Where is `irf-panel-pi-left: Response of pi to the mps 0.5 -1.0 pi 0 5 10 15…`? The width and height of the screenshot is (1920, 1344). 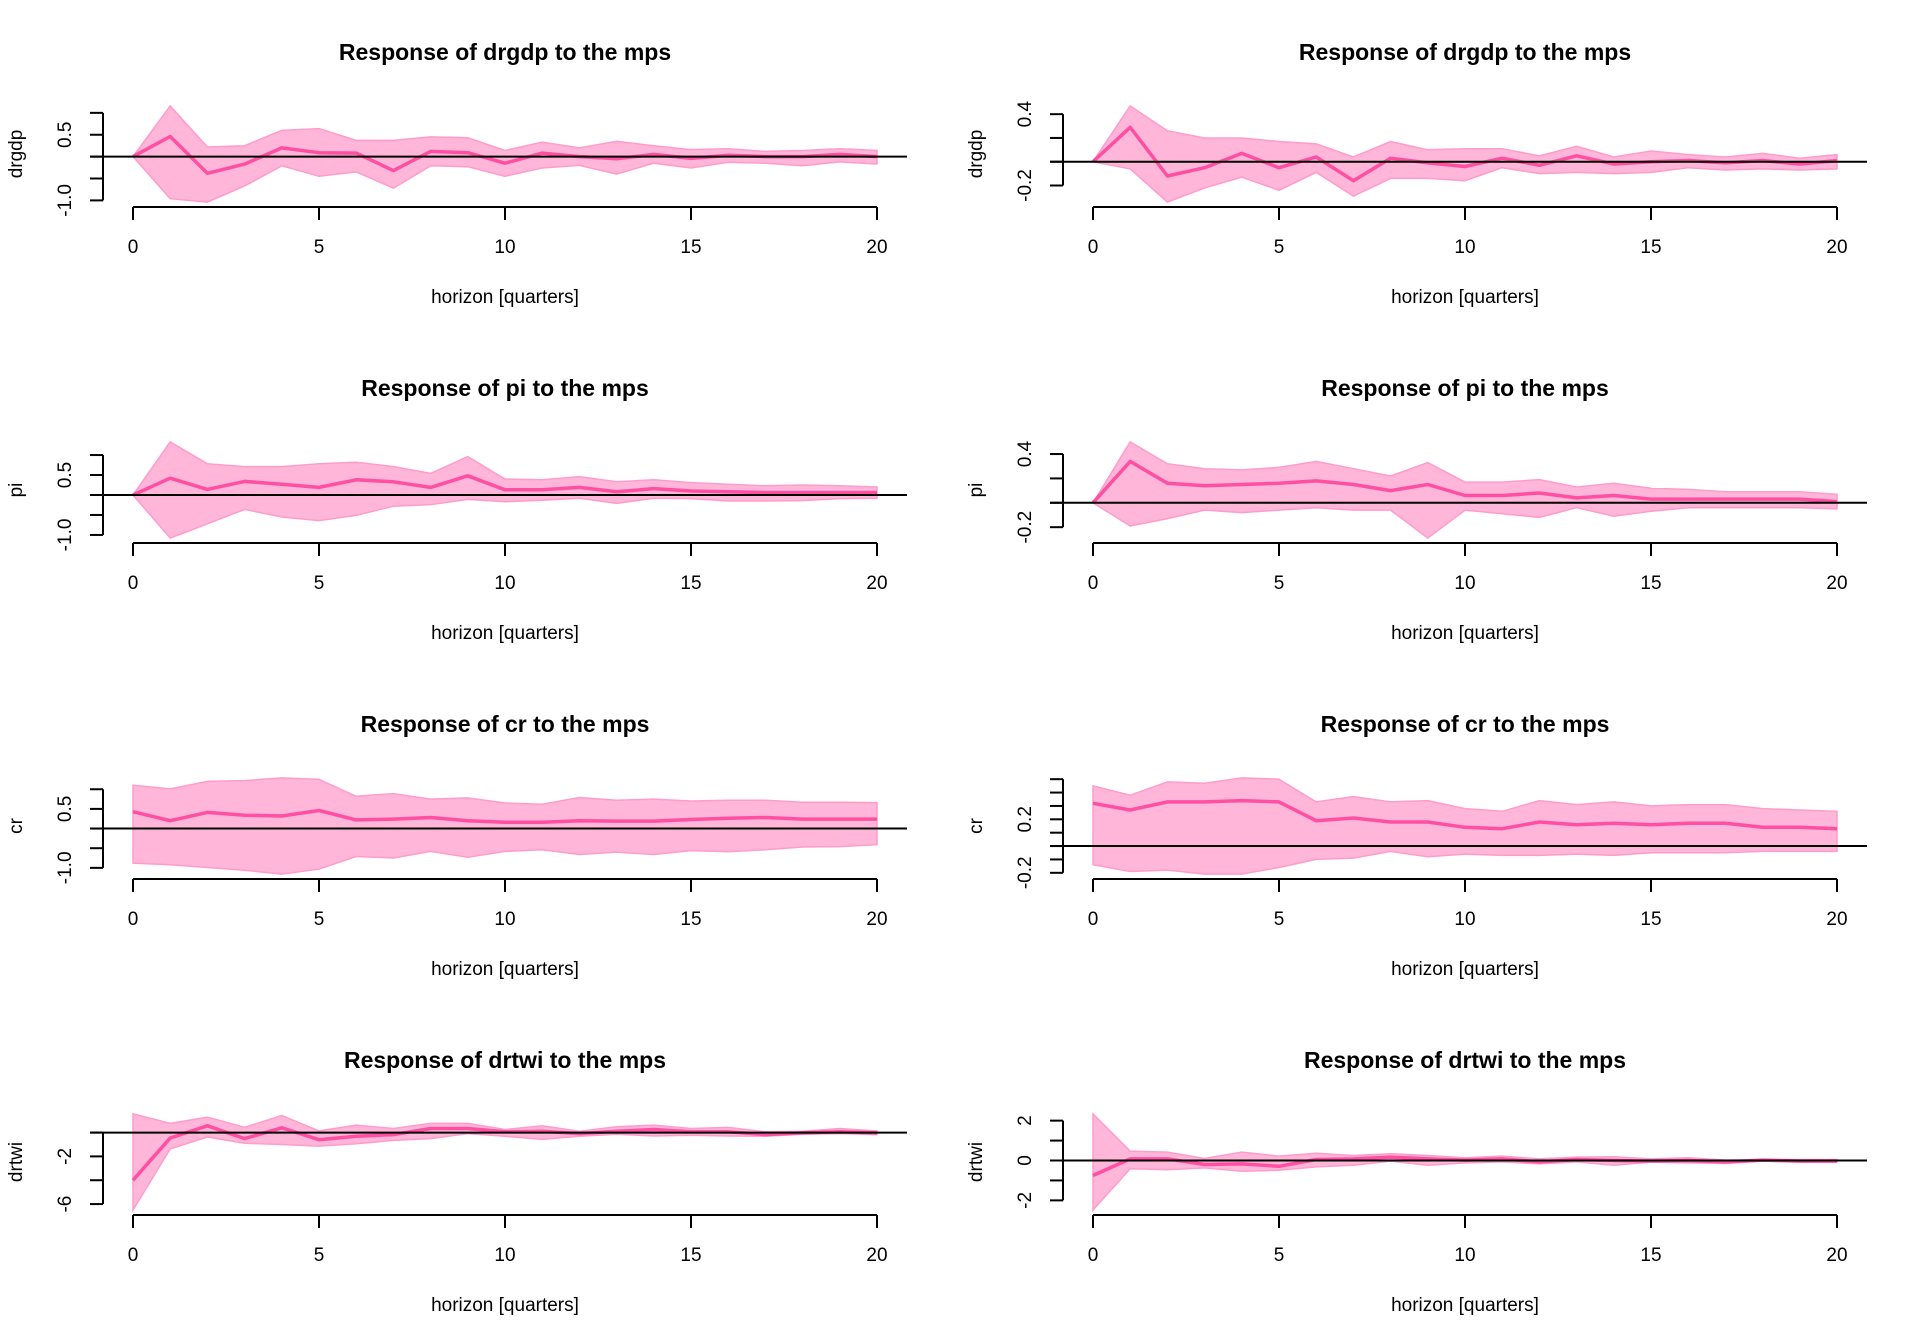 irf-panel-pi-left: Response of pi to the mps 0.5 -1.0 pi 0 5 10 15… is located at coordinates (456, 509).